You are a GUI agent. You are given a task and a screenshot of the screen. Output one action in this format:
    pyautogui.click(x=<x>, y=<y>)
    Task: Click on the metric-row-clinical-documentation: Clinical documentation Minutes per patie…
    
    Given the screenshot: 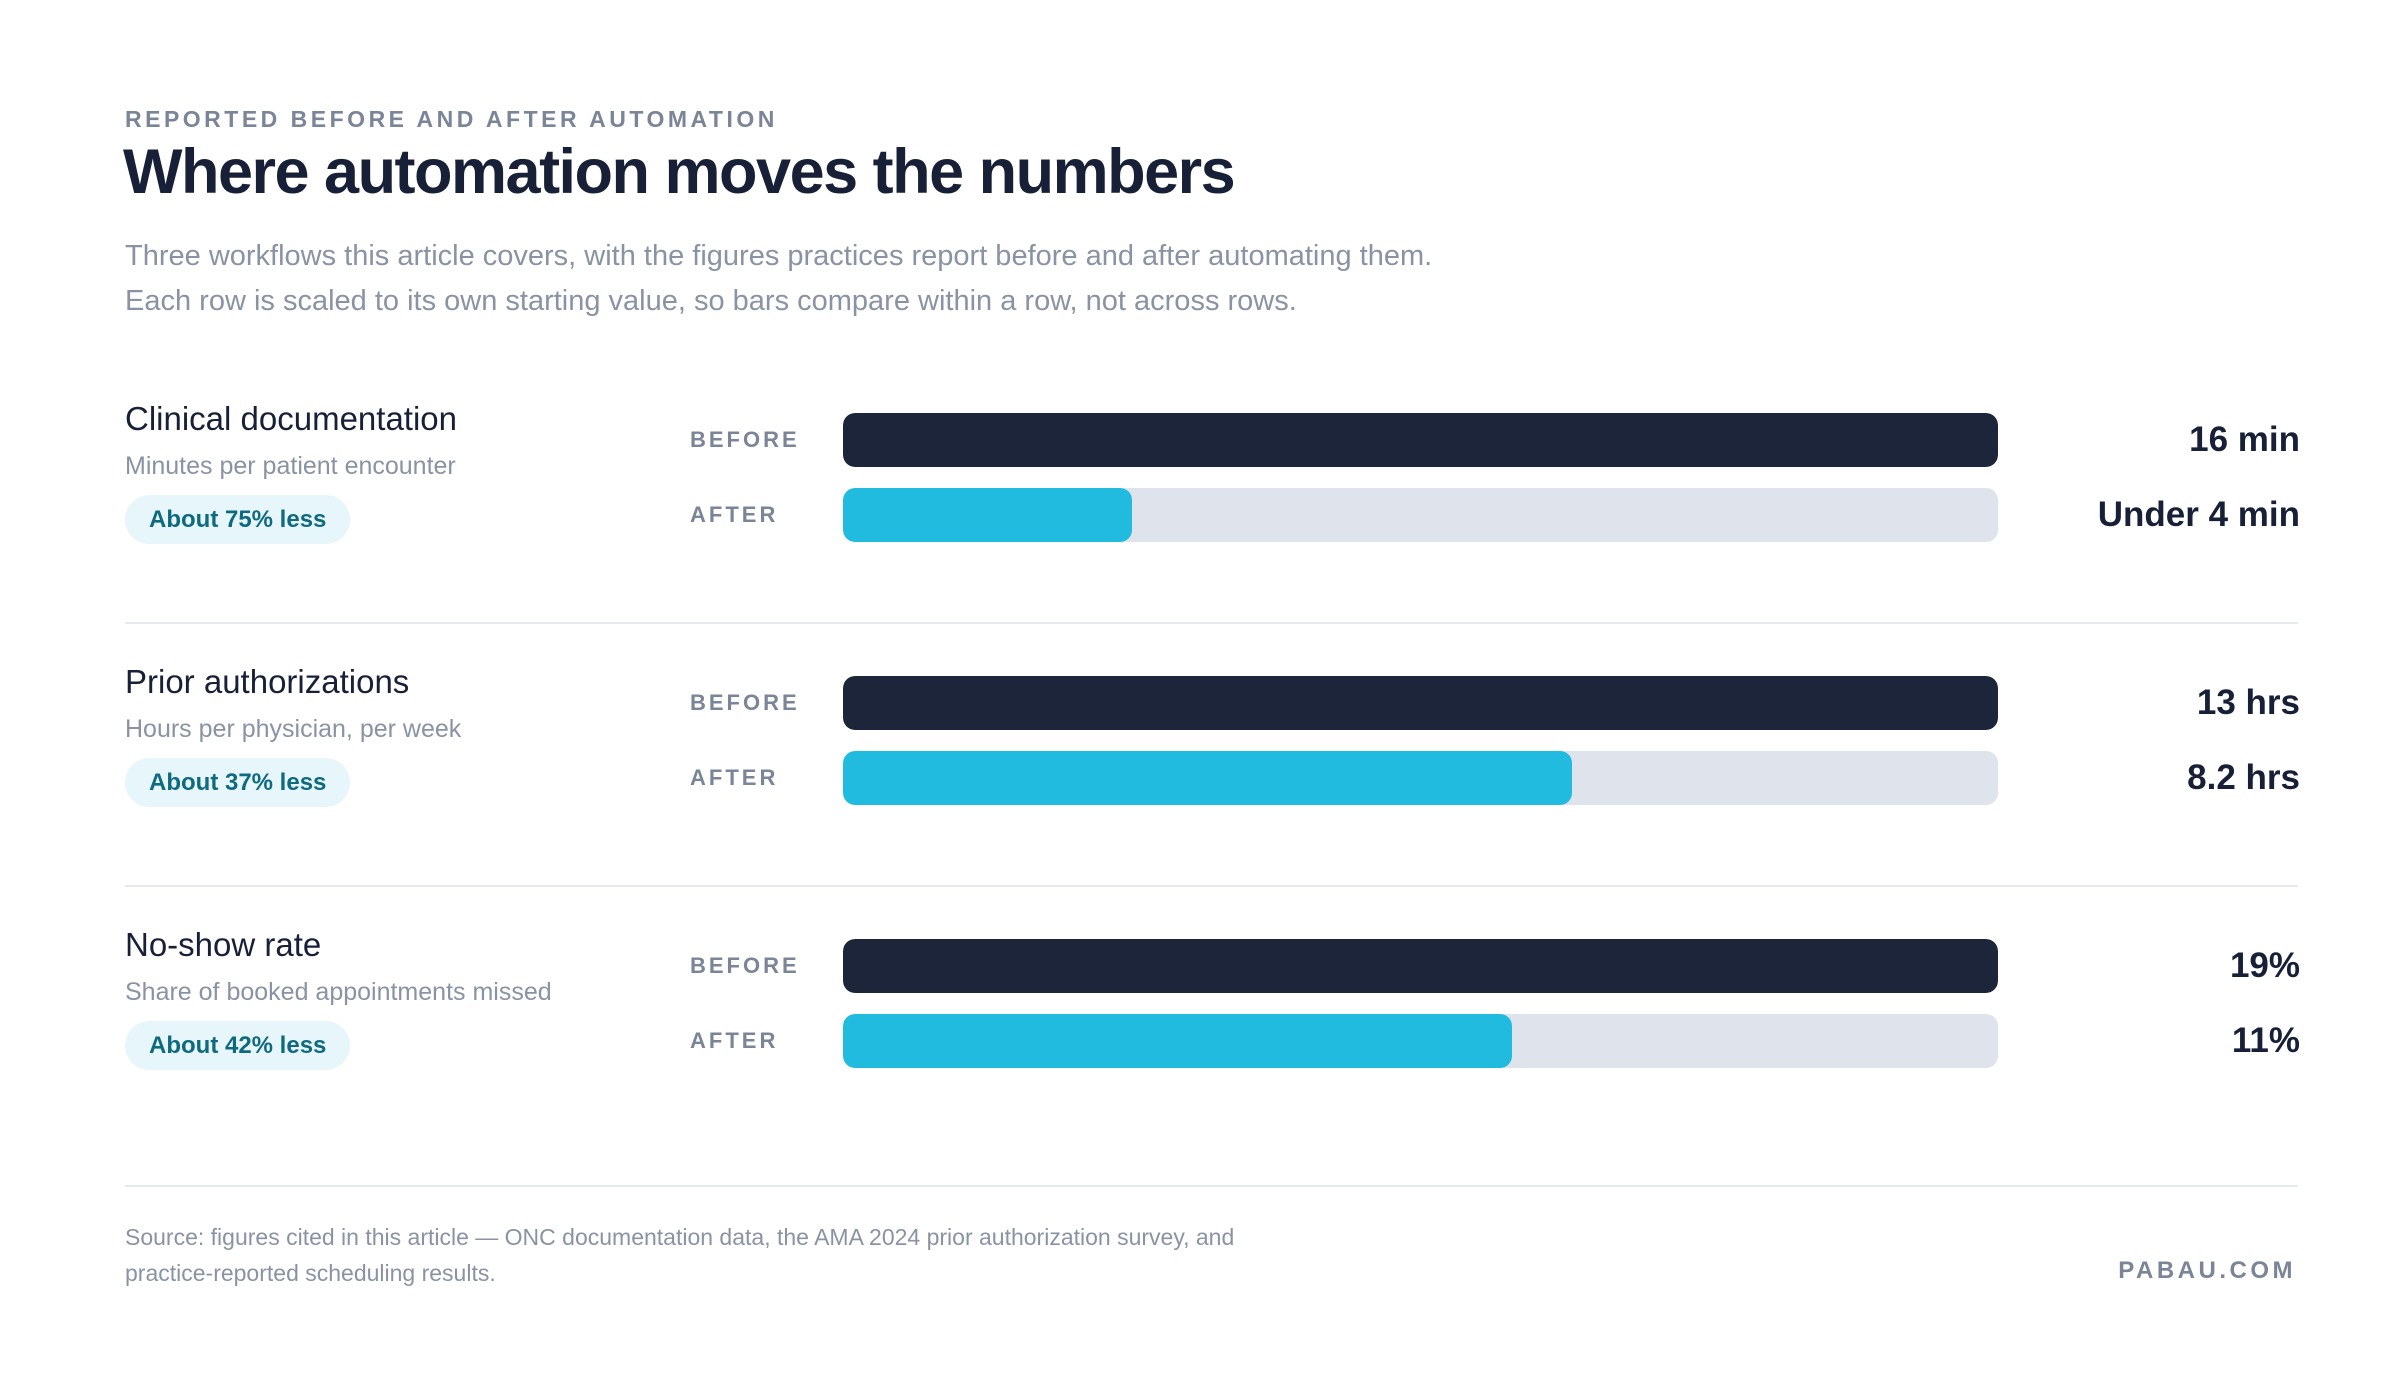 What is the action you would take?
    pyautogui.click(x=1200, y=500)
    